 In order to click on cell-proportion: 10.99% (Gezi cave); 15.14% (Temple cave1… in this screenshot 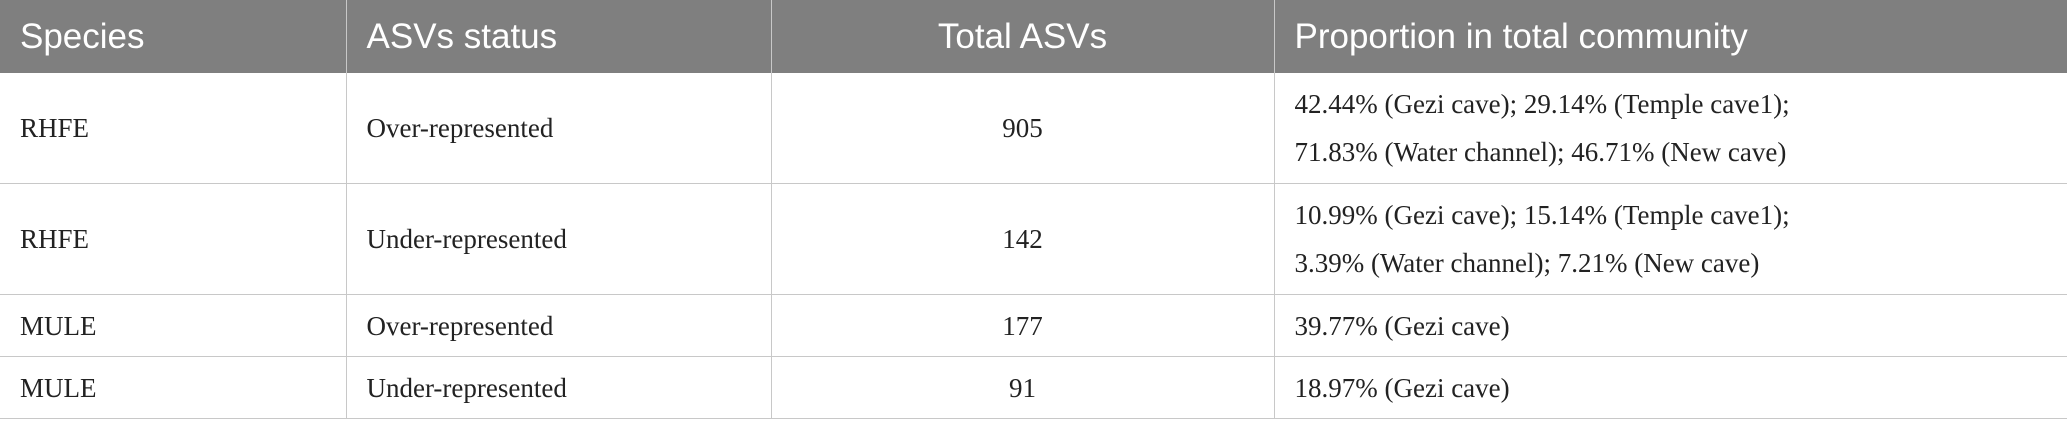, I will do `click(1670, 239)`.